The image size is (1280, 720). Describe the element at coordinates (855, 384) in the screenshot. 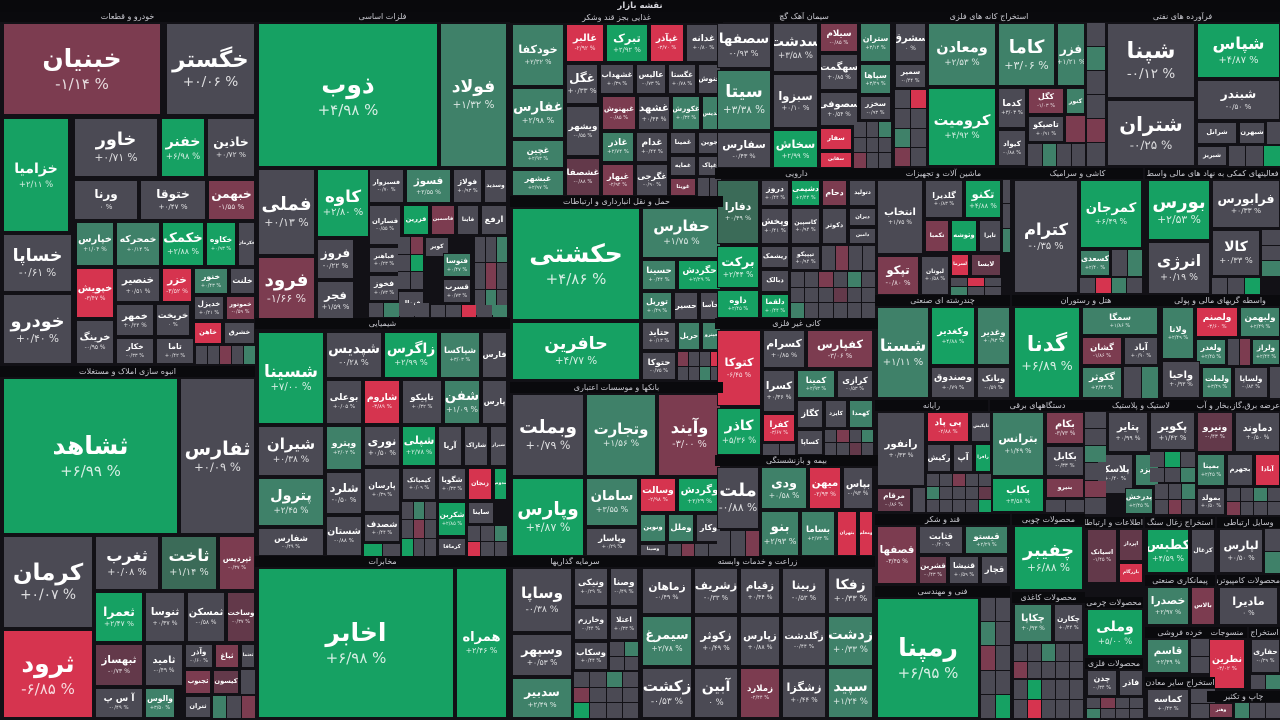

I see `stock-tile: کرازی -۰/۵۳ %` at that location.